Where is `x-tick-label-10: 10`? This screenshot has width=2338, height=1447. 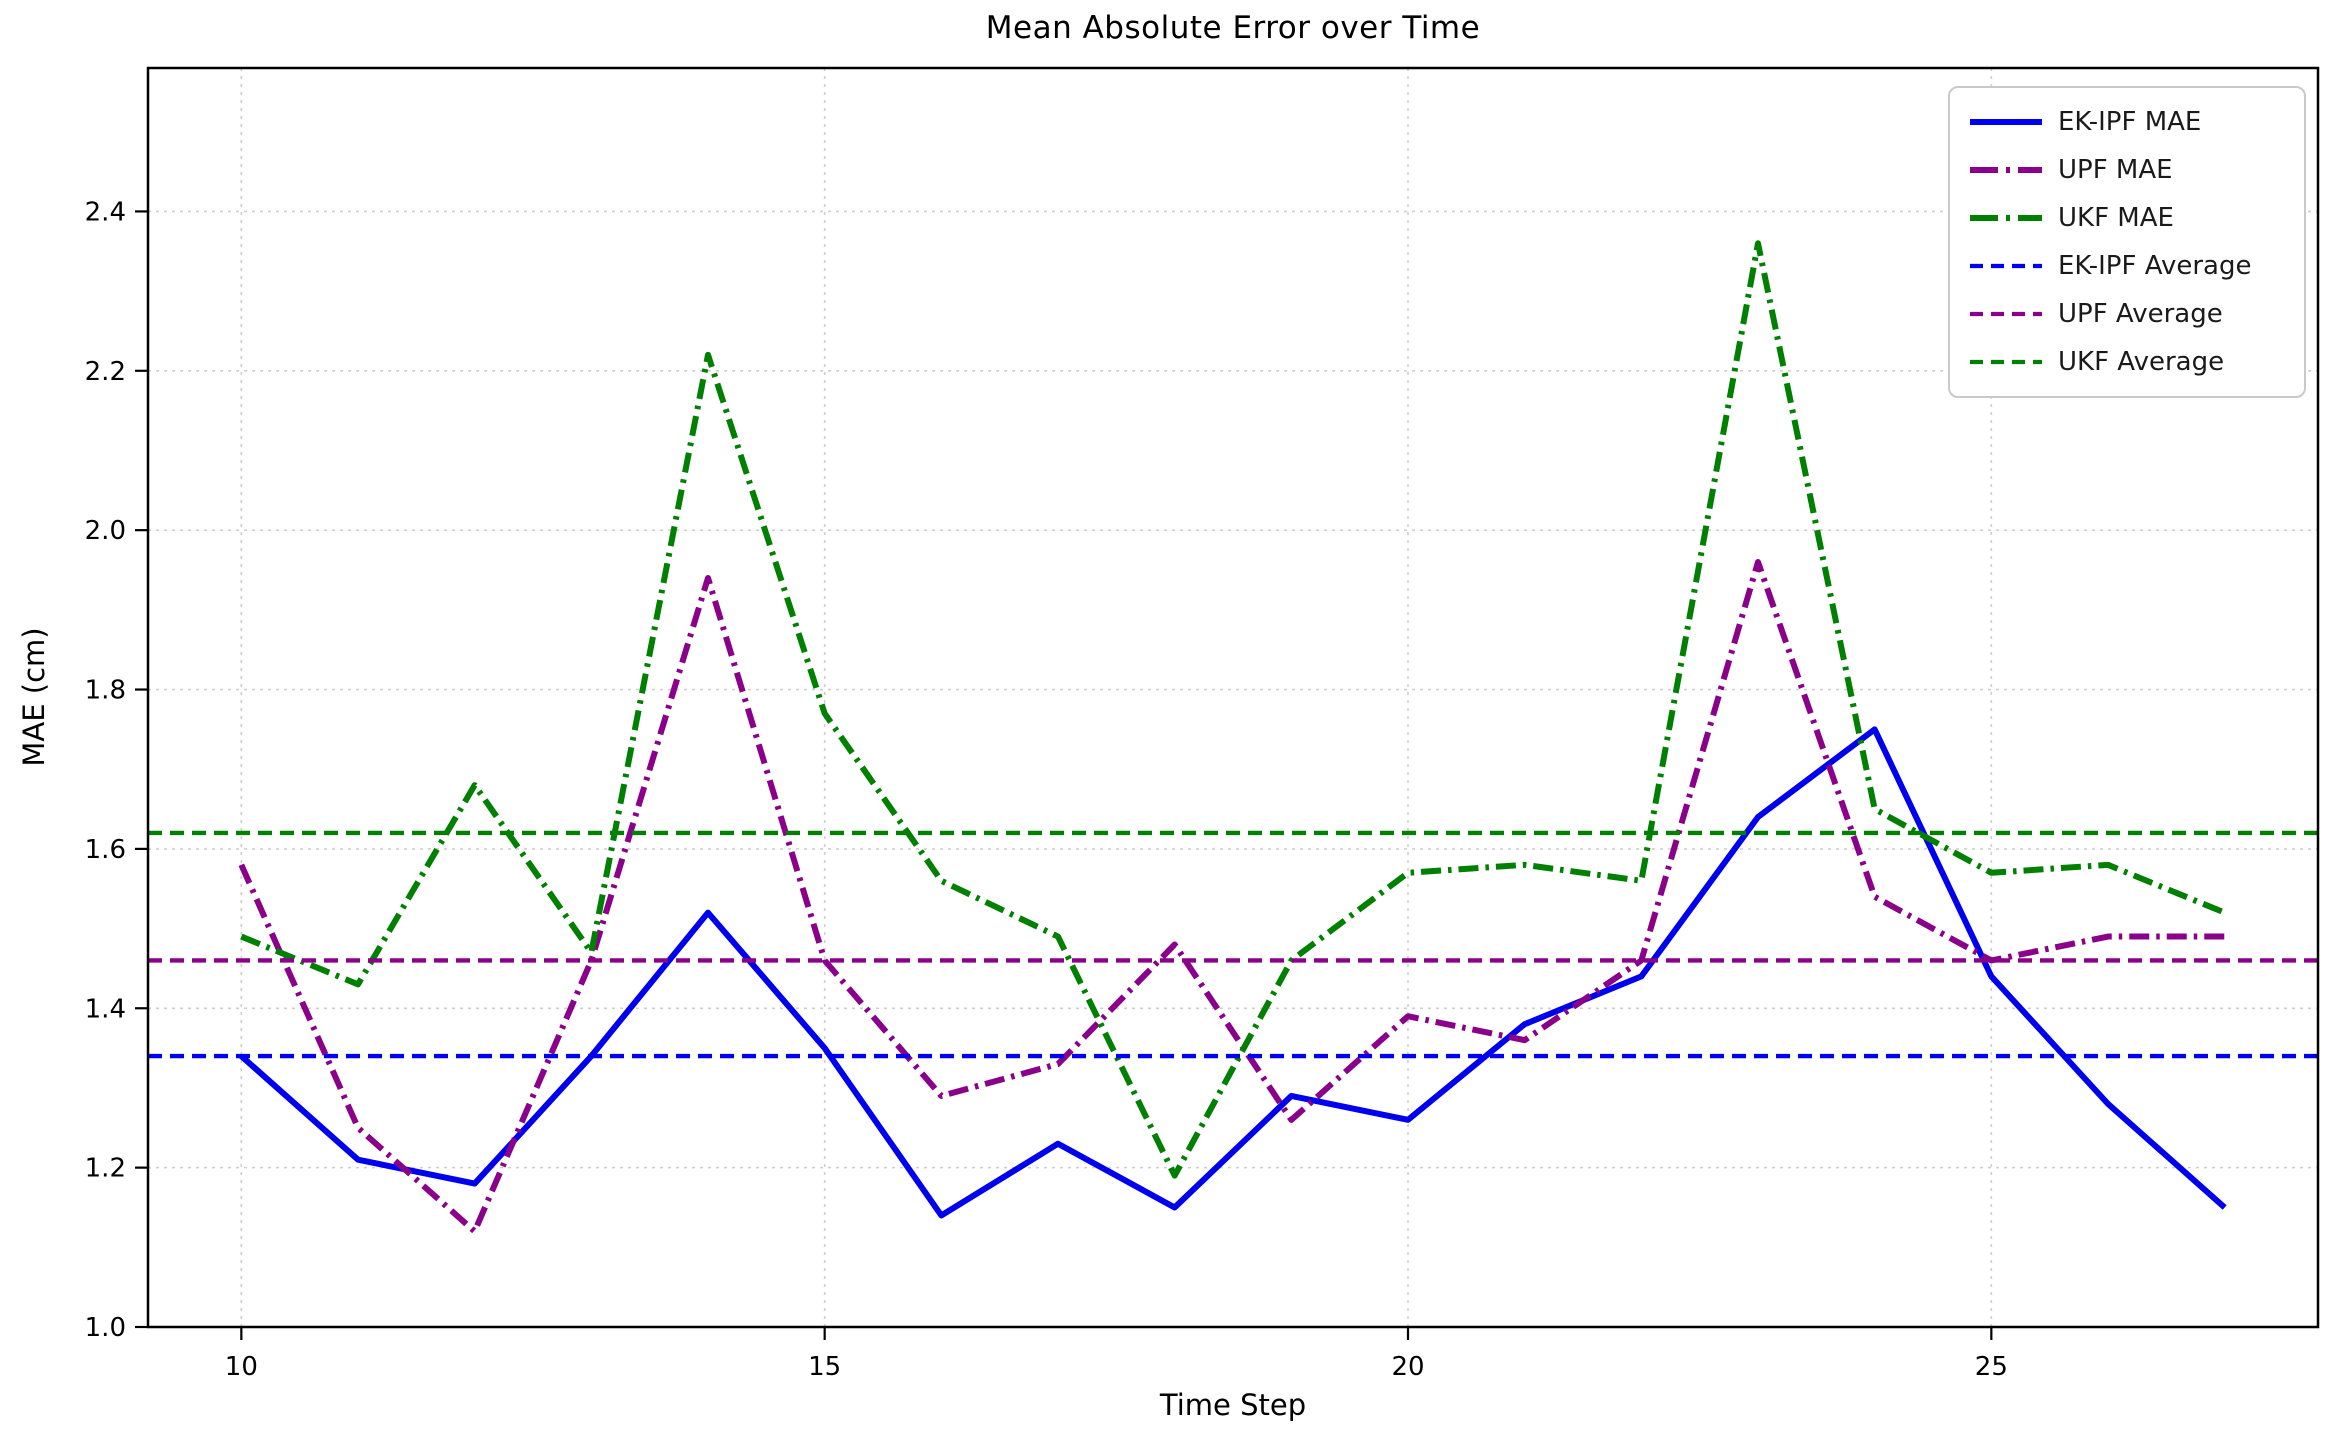
x-tick-label-10: 10 is located at coordinates (241, 1367).